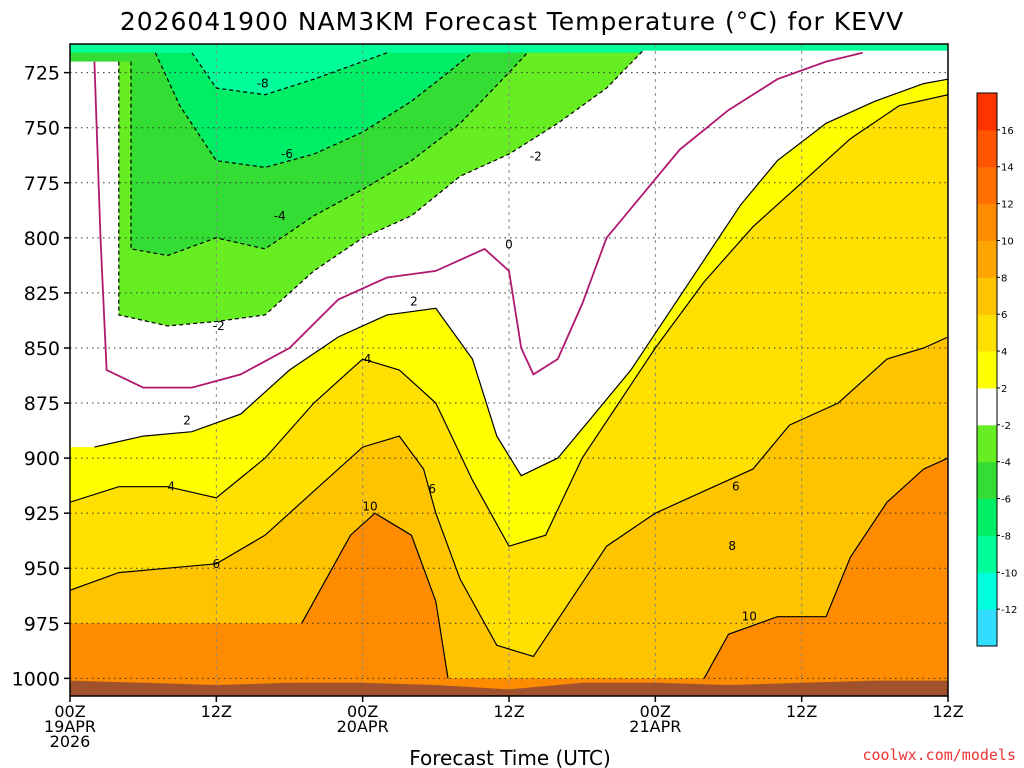 Image resolution: width=1024 pixels, height=768 pixels. Describe the element at coordinates (509, 244) in the screenshot. I see `contour-label: 0` at that location.